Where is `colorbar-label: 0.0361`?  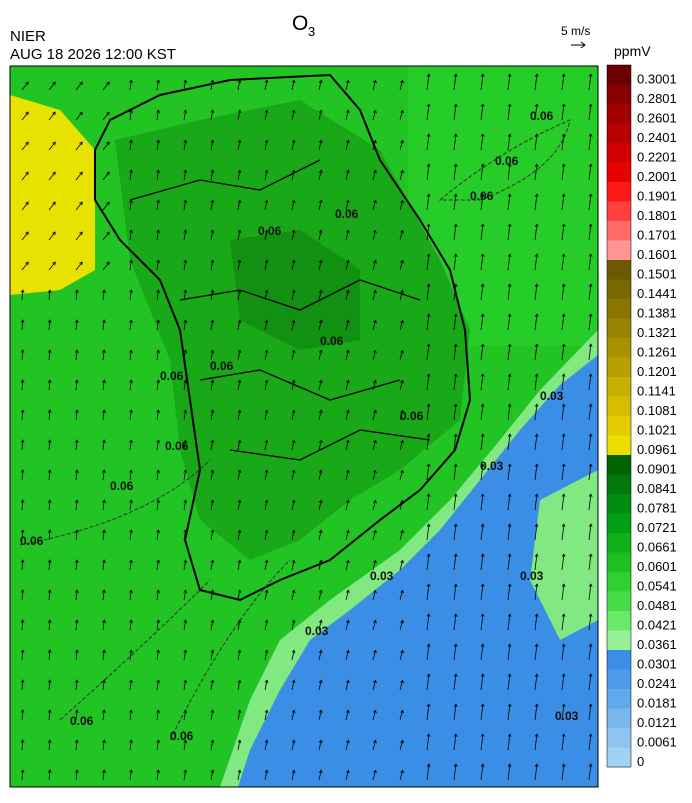
colorbar-label: 0.0361 is located at coordinates (657, 644).